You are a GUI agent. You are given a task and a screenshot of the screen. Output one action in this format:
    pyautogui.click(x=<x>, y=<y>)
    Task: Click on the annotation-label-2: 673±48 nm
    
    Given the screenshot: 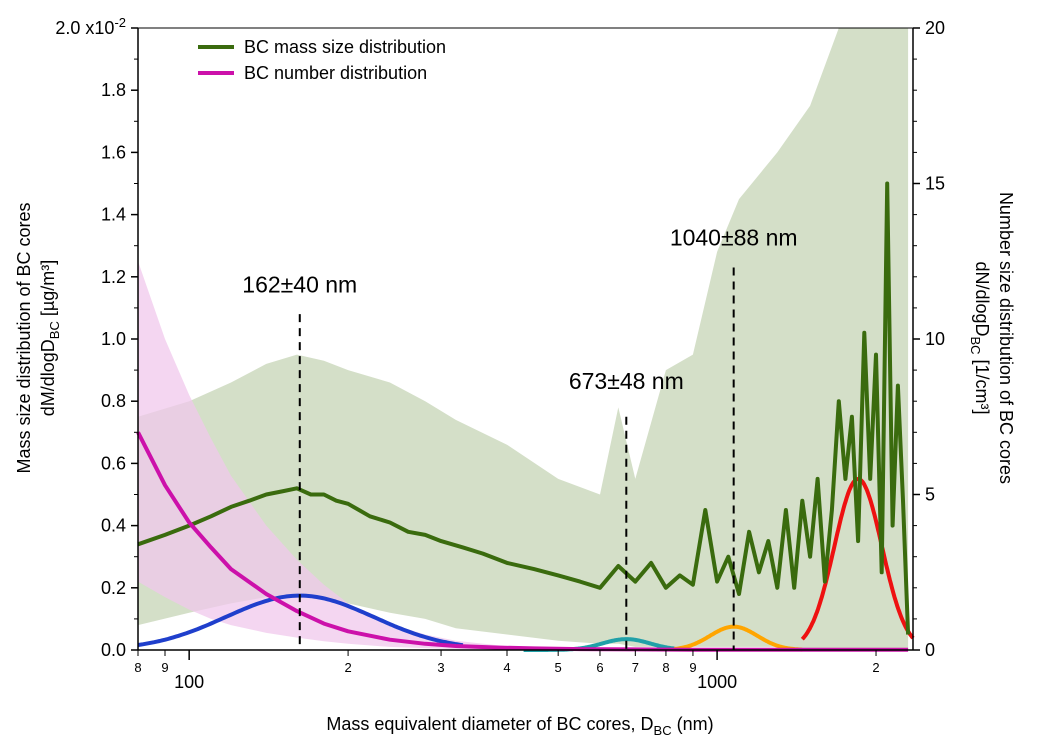 What is the action you would take?
    pyautogui.click(x=626, y=381)
    